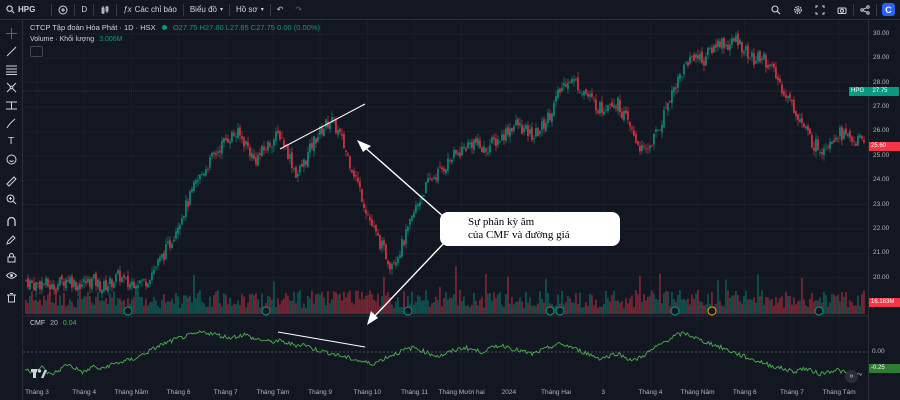  What do you see at coordinates (298, 9) in the screenshot?
I see `redo-button: ↷` at bounding box center [298, 9].